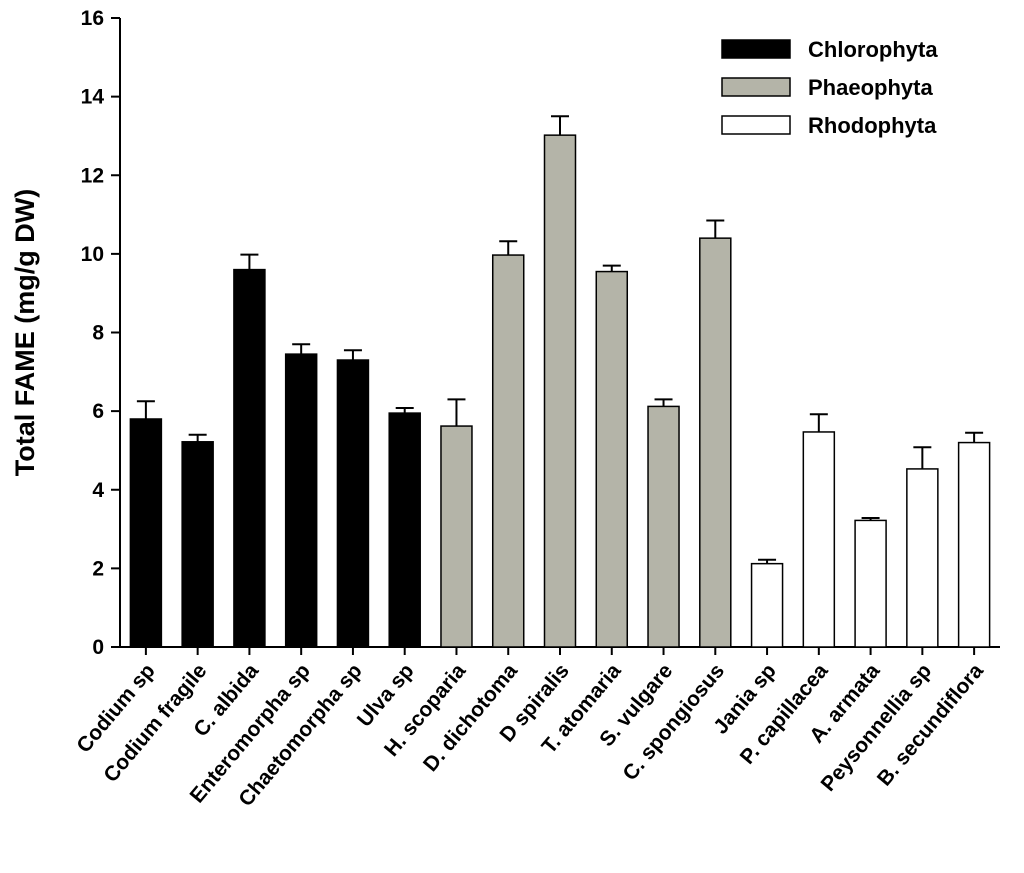 The height and width of the screenshot is (873, 1024). I want to click on bar-a-armata, so click(870, 583).